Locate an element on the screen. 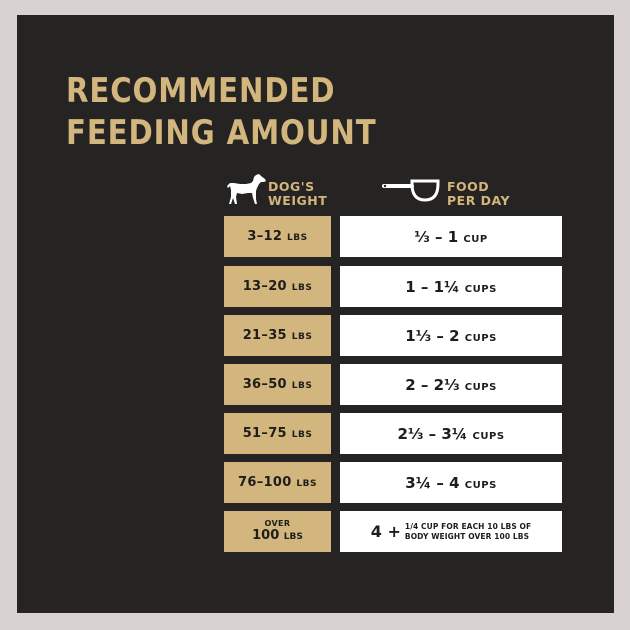 The image size is (630, 630). weight-value: 13–20 is located at coordinates (264, 286).